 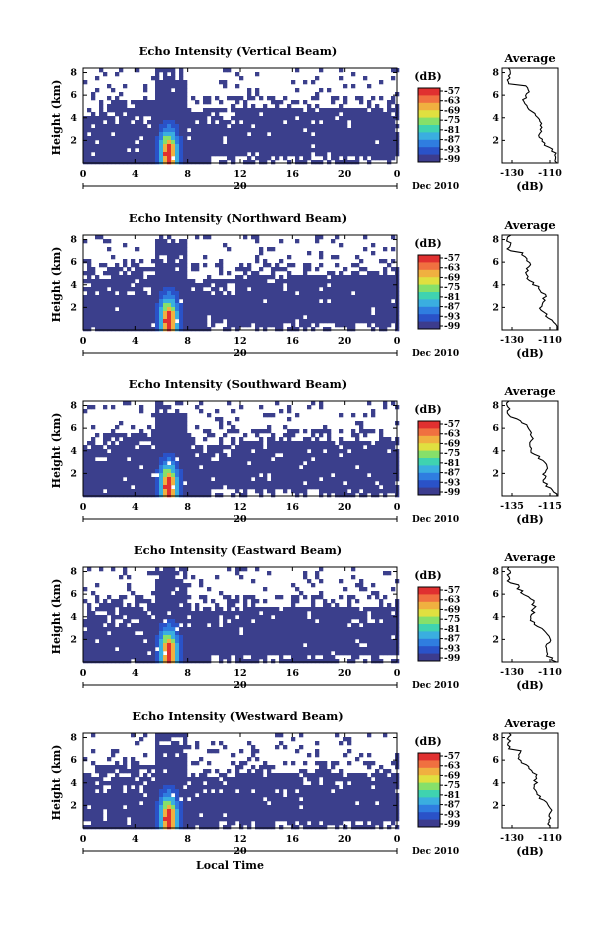 I want to click on colorbar-unit: (dB), so click(x=427, y=76).